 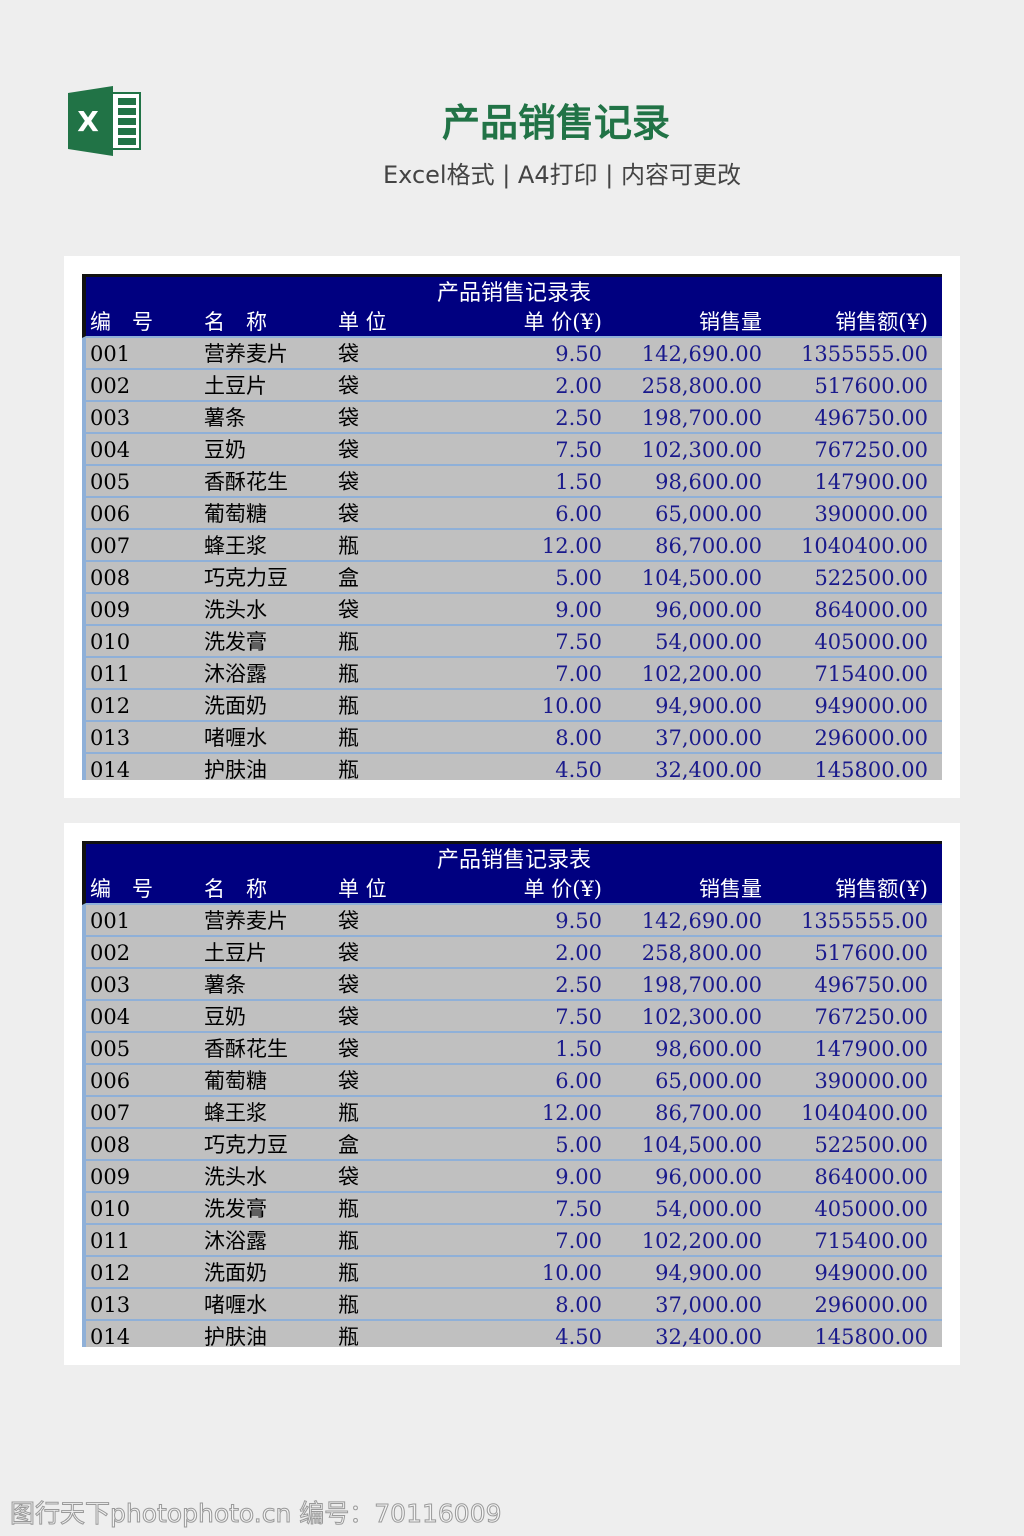 I want to click on cell-name: 洗发膏, so click(x=235, y=1209).